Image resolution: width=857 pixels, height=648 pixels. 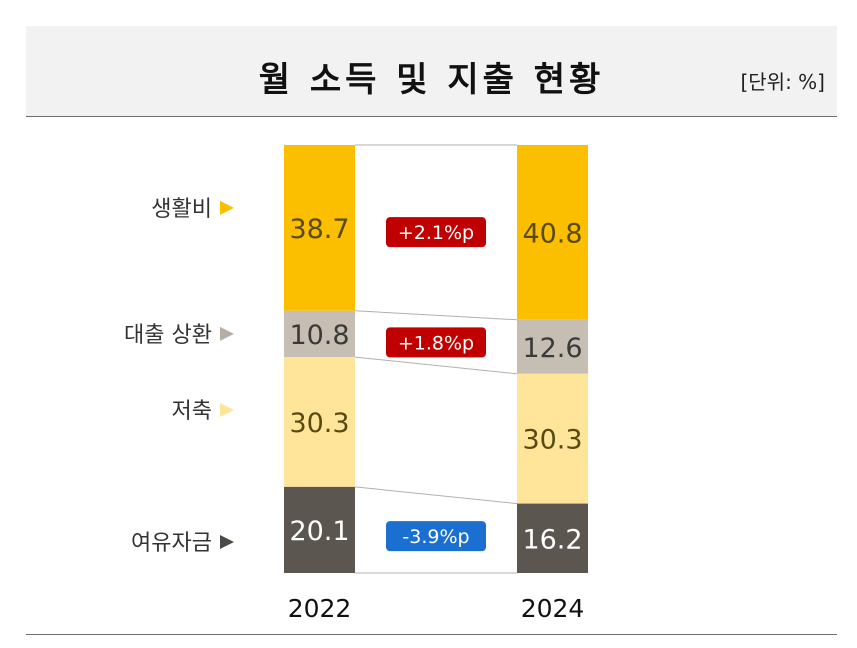 I want to click on change-badge-label: +1.8%p, so click(x=436, y=343).